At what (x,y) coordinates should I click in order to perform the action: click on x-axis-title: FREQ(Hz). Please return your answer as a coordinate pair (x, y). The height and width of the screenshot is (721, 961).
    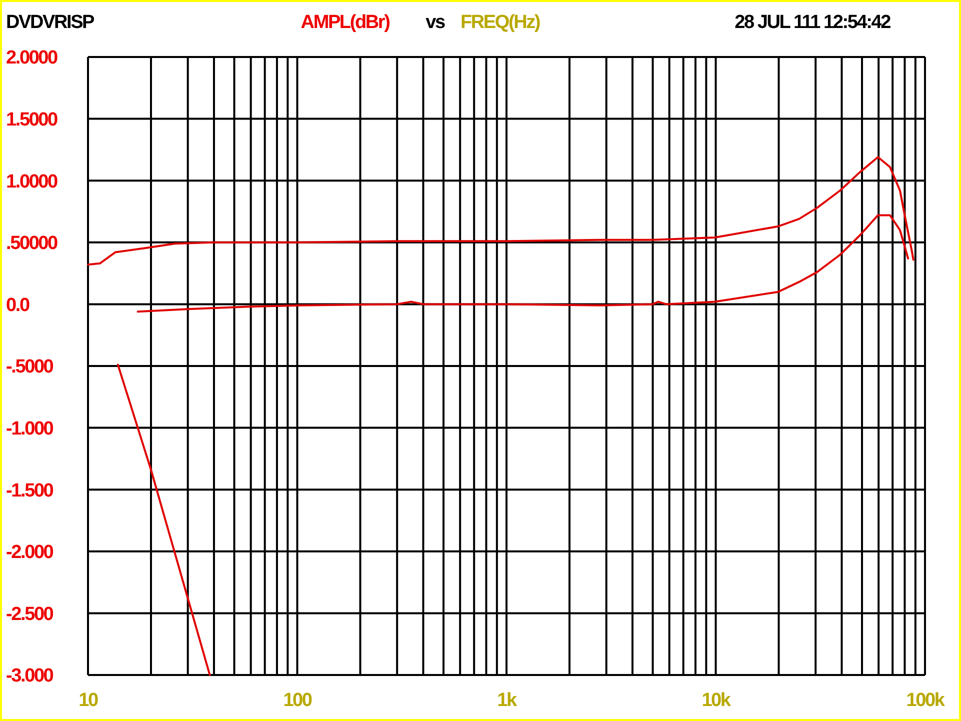
    Looking at the image, I should click on (500, 22).